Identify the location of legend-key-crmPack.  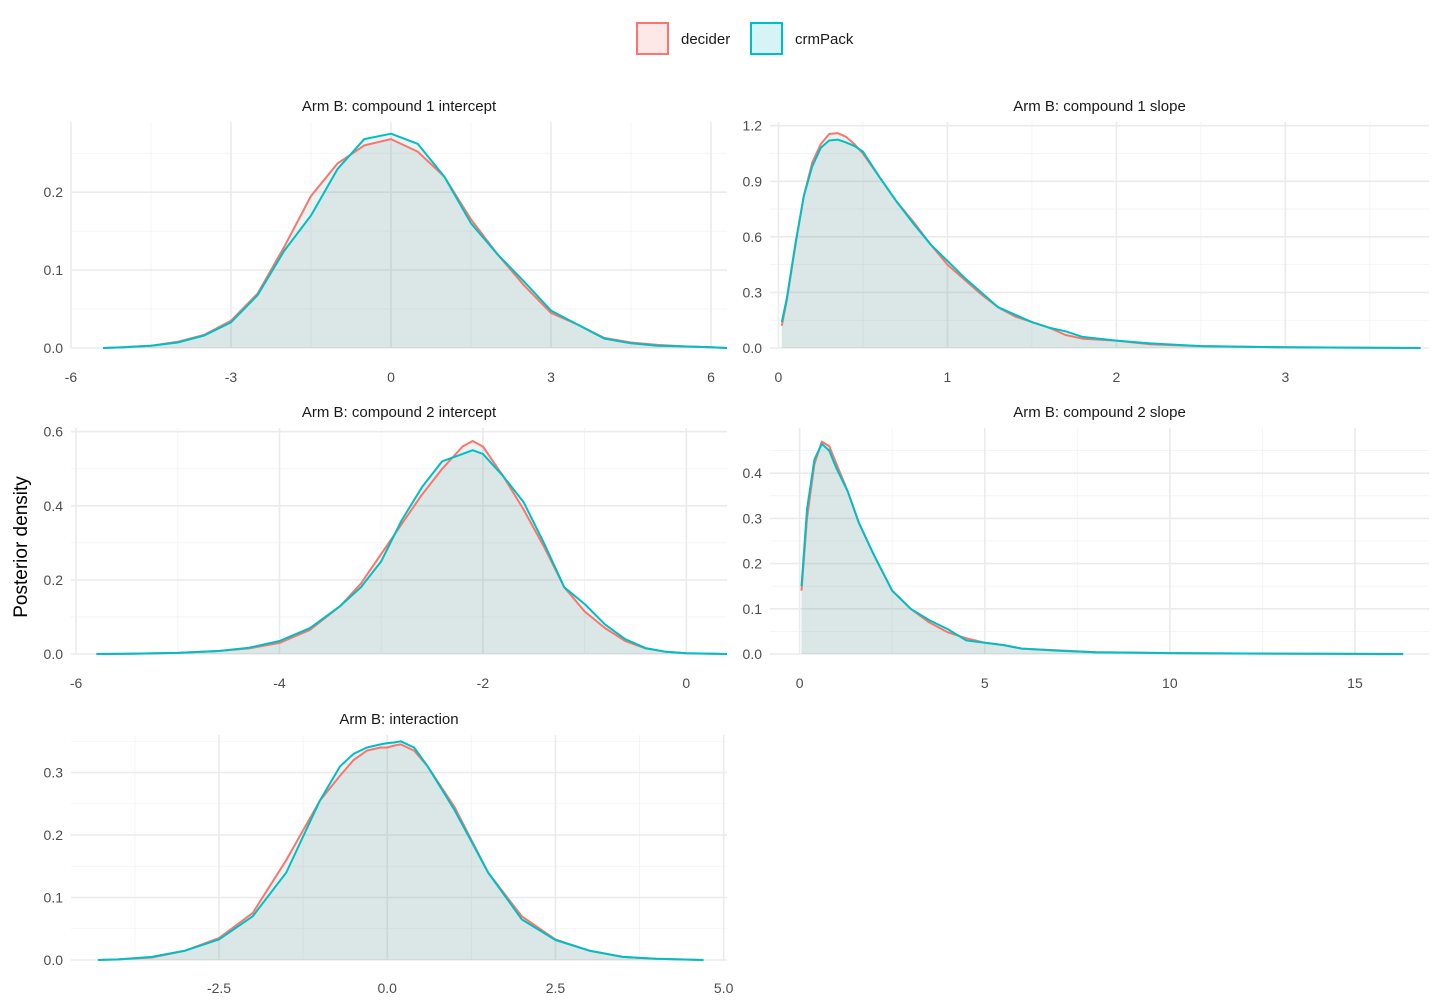
(766, 38).